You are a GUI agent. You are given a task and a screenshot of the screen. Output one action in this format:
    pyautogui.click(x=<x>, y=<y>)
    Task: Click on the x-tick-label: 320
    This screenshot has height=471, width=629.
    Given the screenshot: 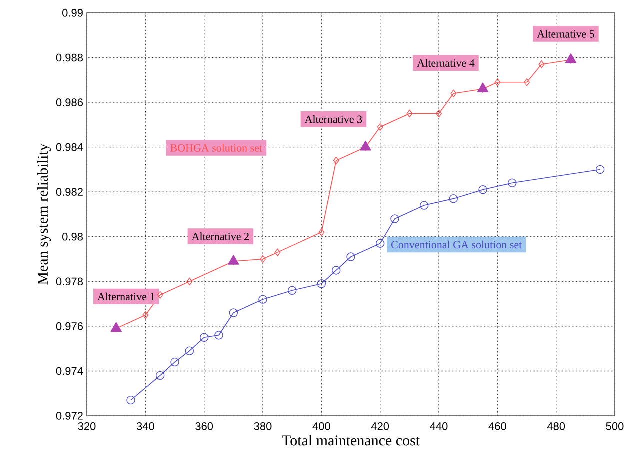 What is the action you would take?
    pyautogui.click(x=87, y=426)
    